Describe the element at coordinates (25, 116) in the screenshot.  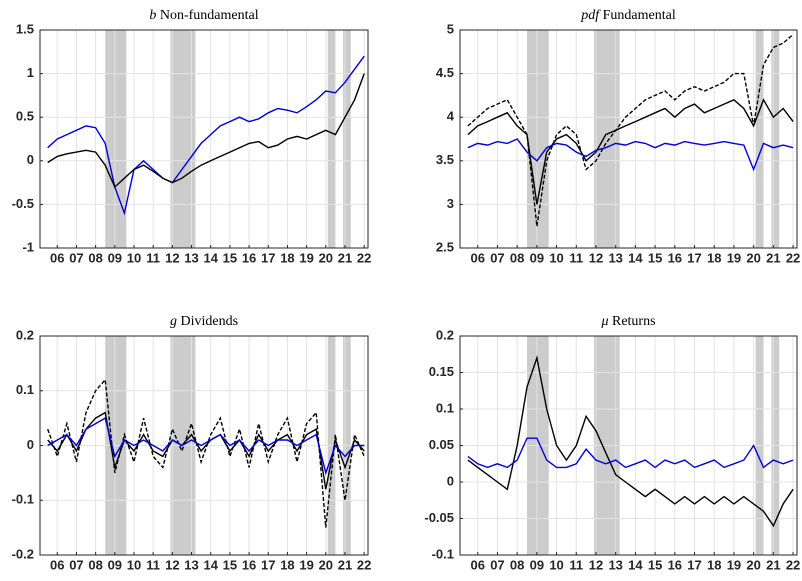
I see `y-tick-label: 0.5` at that location.